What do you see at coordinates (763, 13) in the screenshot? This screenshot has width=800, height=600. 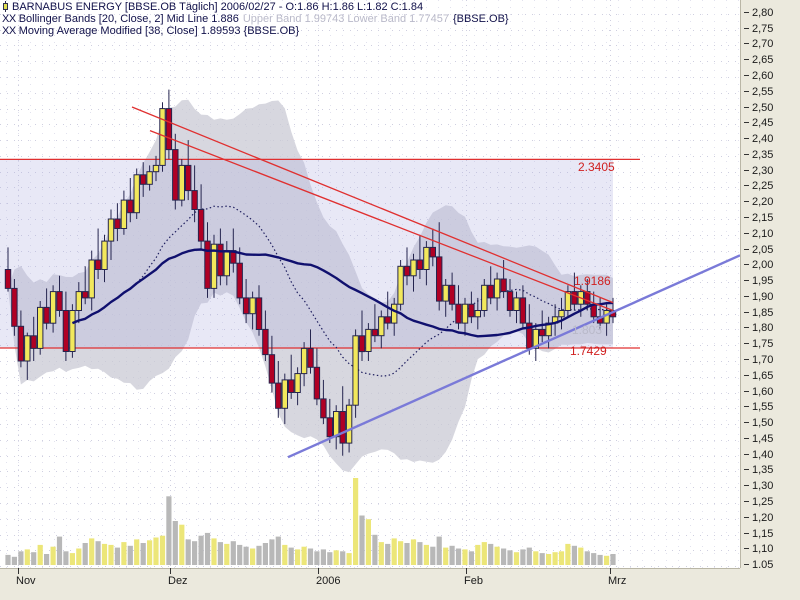 I see `price-axis-tick-label: 2,80` at bounding box center [763, 13].